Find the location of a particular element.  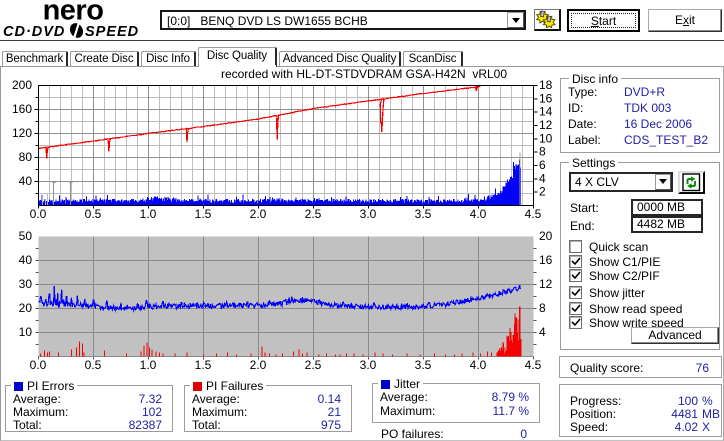

svg-text: 14 is located at coordinates (546, 112).